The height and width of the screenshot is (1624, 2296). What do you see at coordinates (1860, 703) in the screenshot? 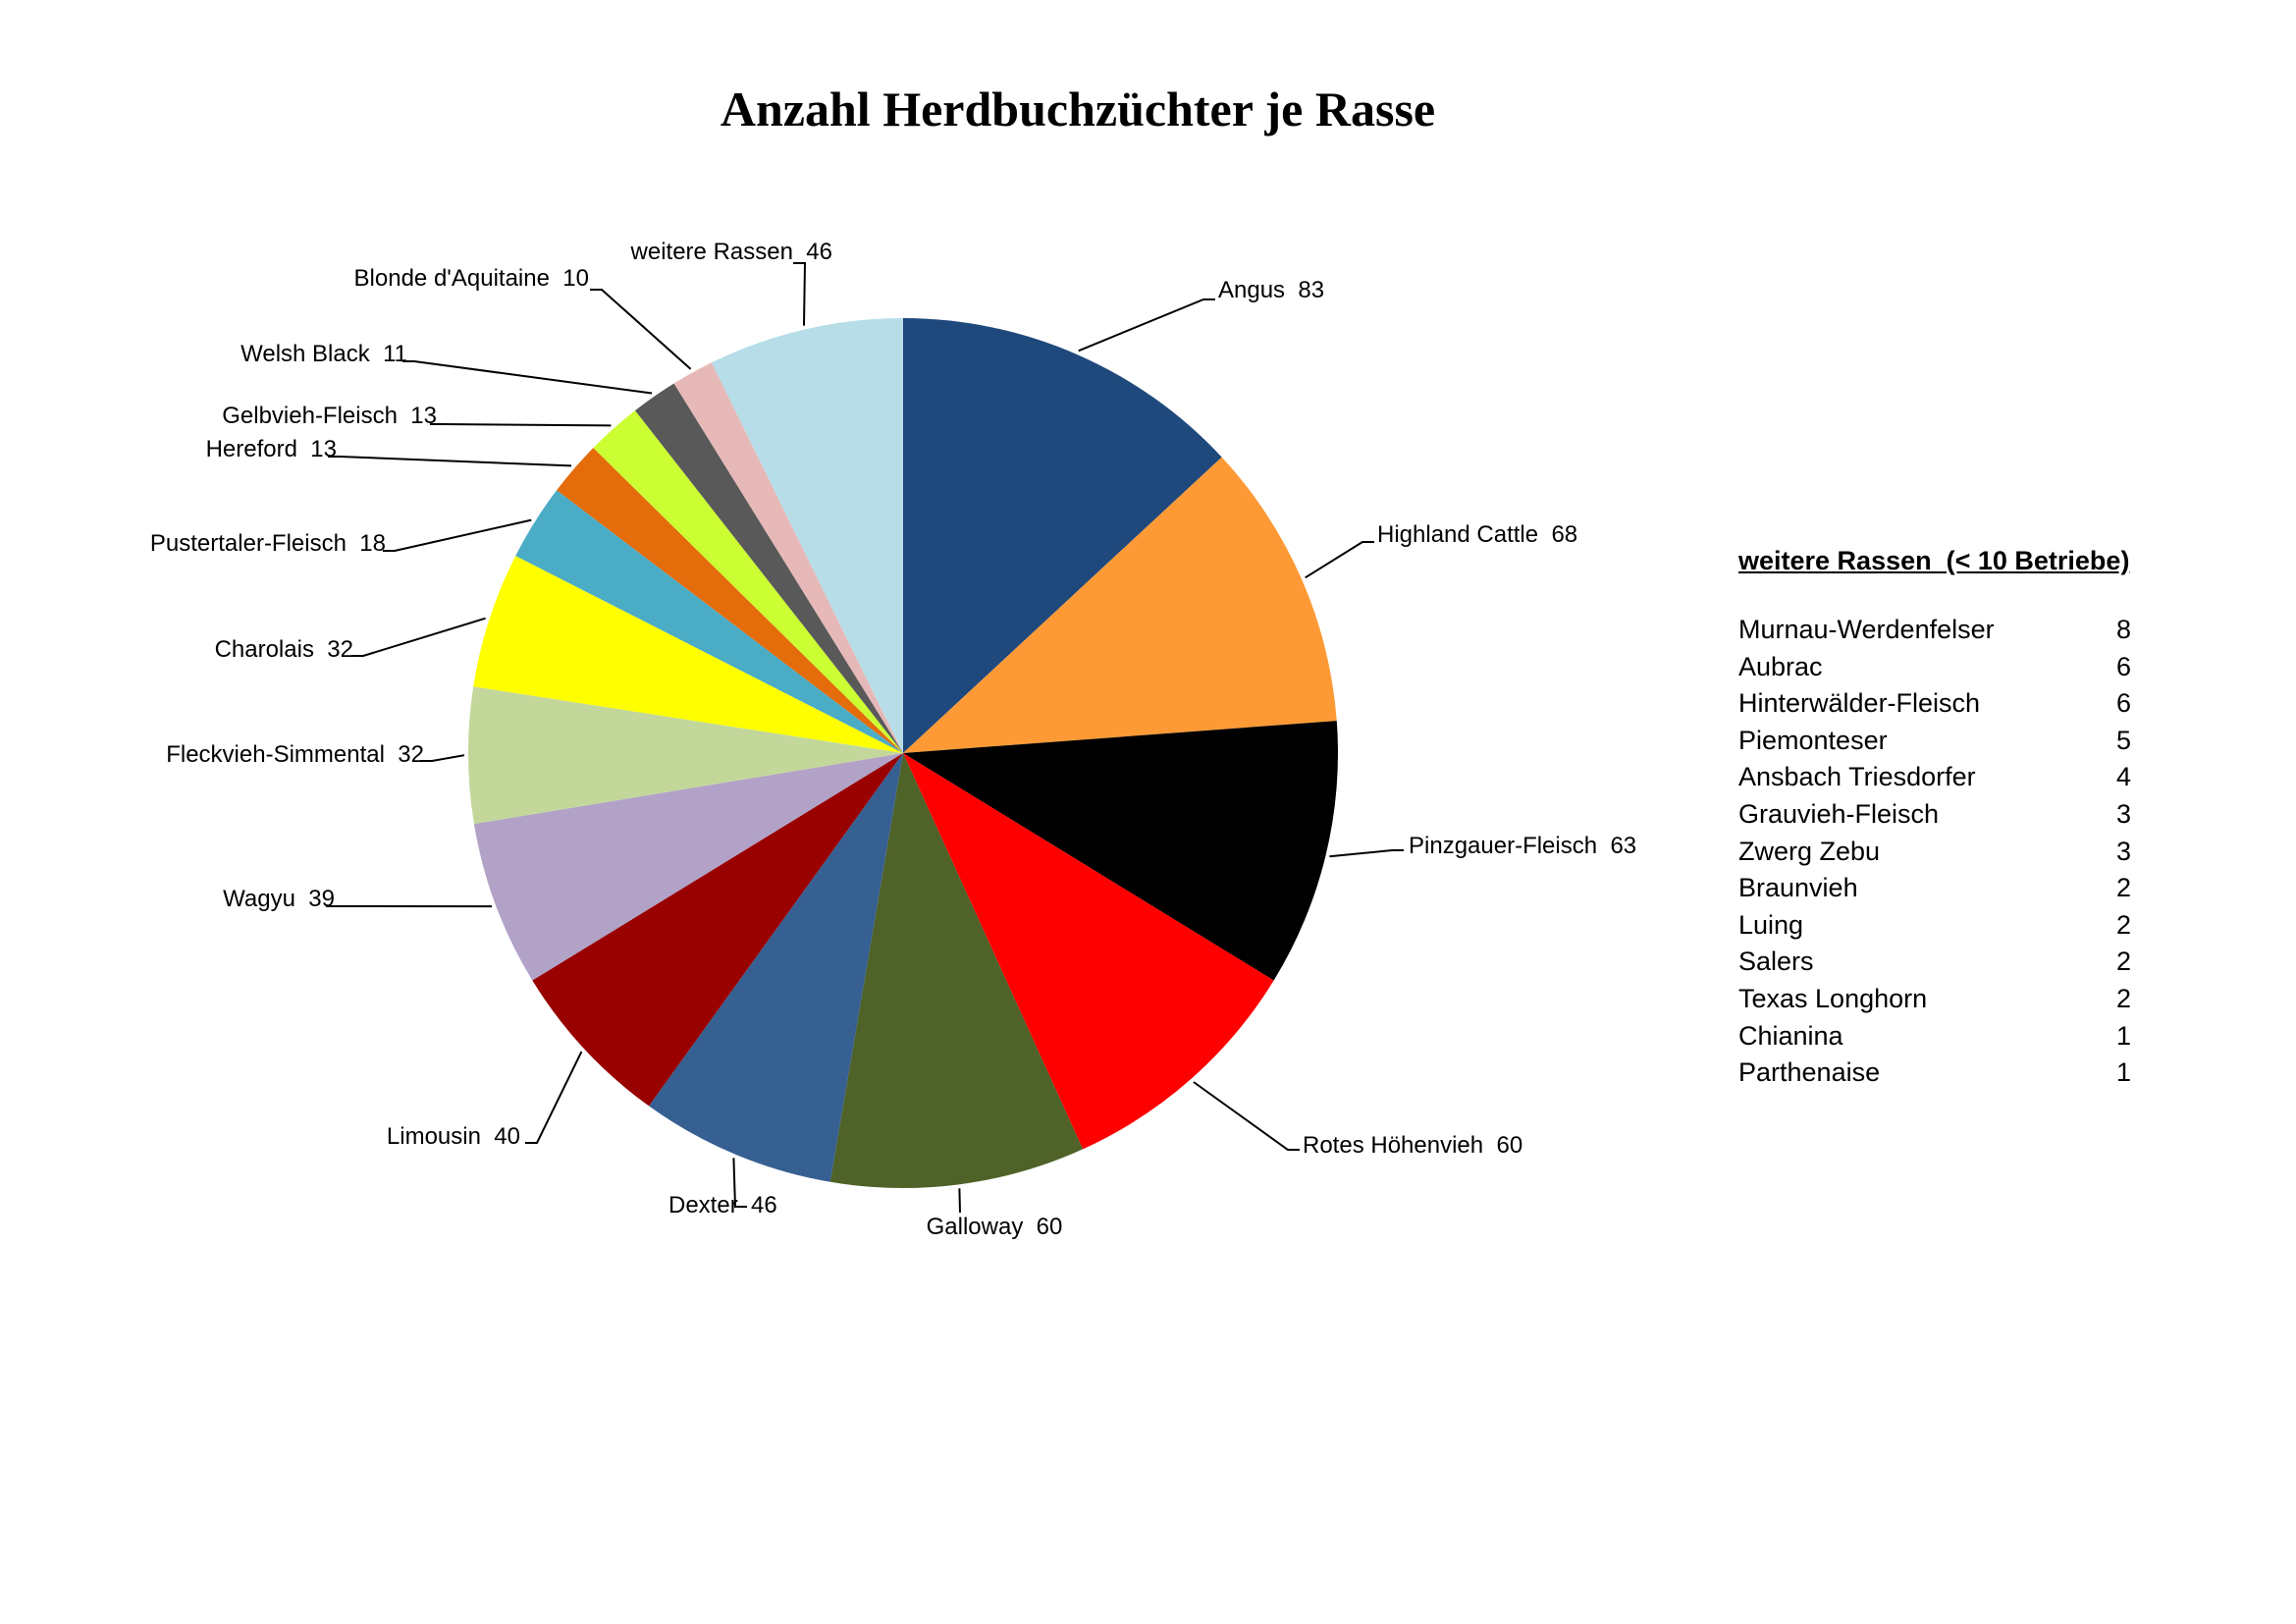
I see `other-breed-label: Hinterwälder-Fleisch` at bounding box center [1860, 703].